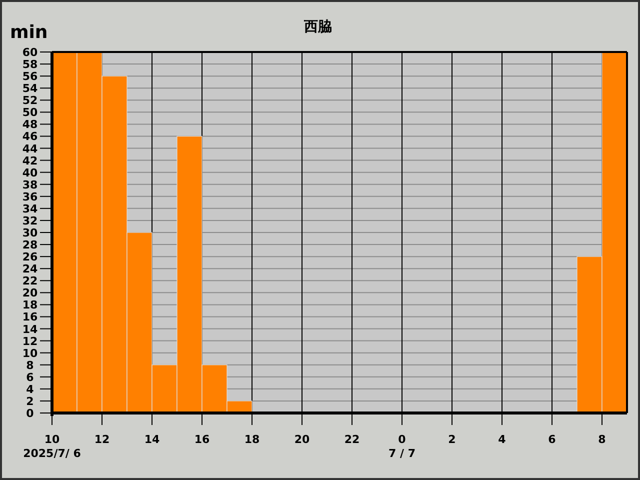 The image size is (640, 480). What do you see at coordinates (602, 439) in the screenshot?
I see `x-tick-label: 8` at bounding box center [602, 439].